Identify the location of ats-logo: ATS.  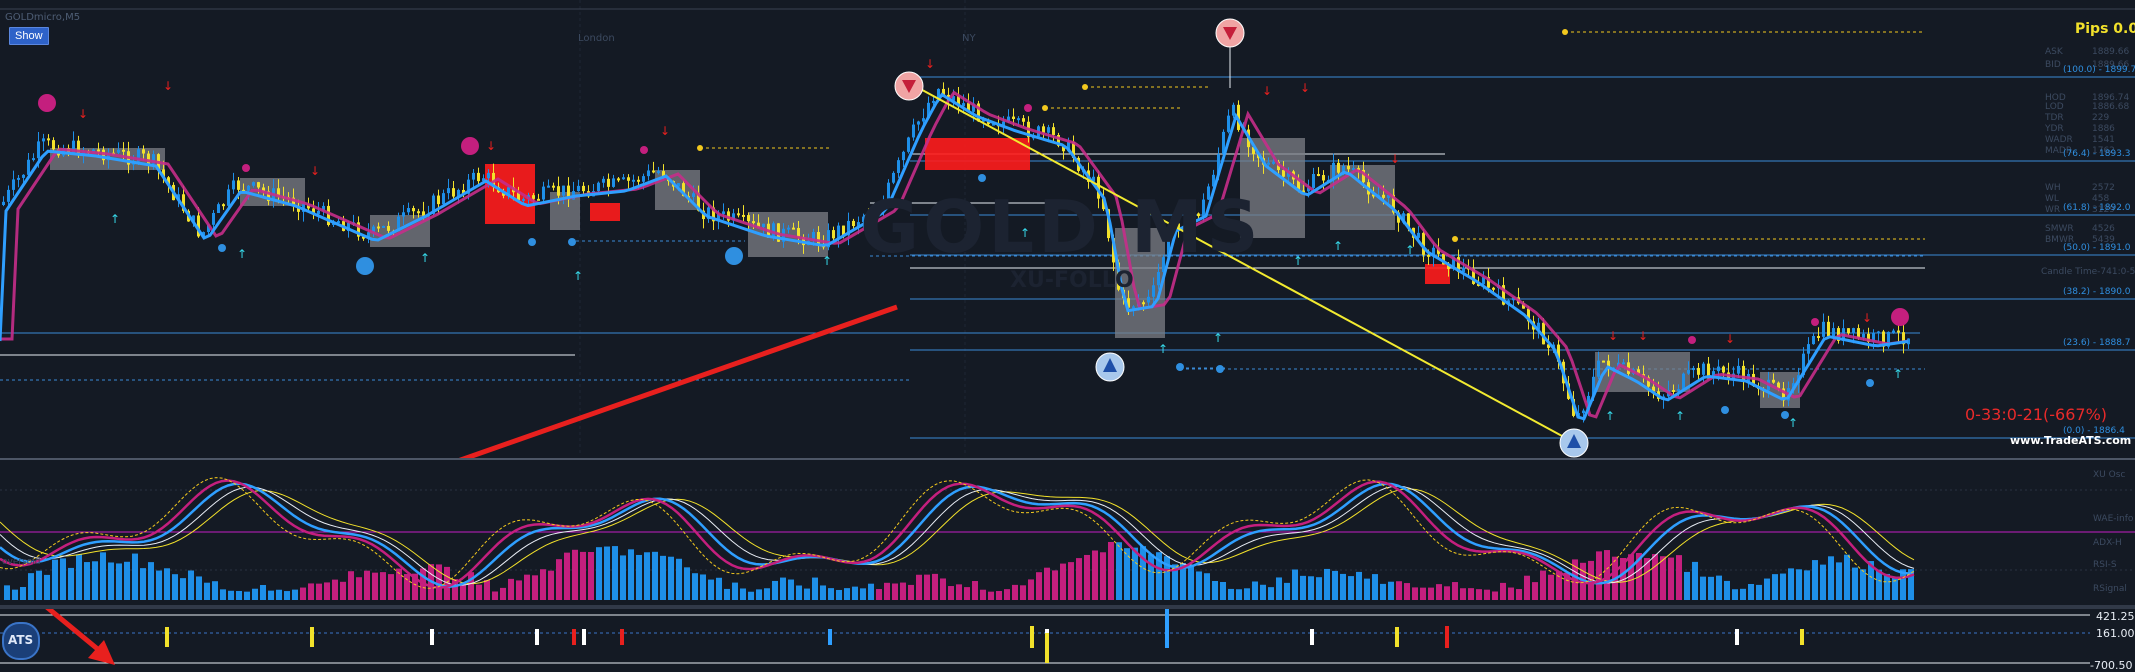
(21, 641).